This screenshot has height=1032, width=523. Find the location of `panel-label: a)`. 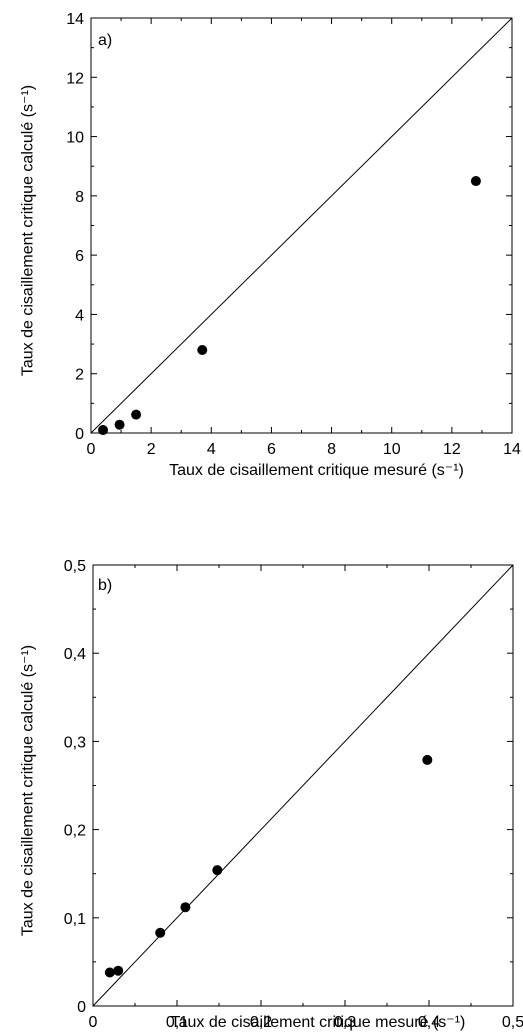

panel-label: a) is located at coordinates (105, 40).